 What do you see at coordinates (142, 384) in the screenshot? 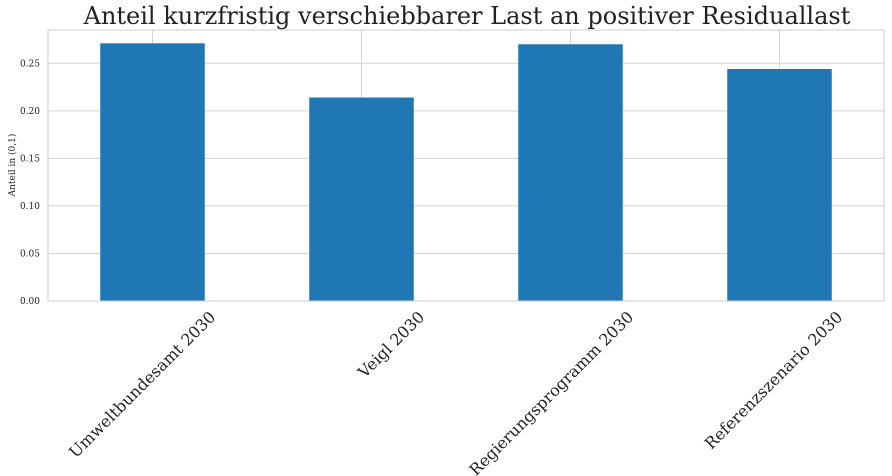
I see `x-tick-label: Umweltbundesamt 2030` at bounding box center [142, 384].